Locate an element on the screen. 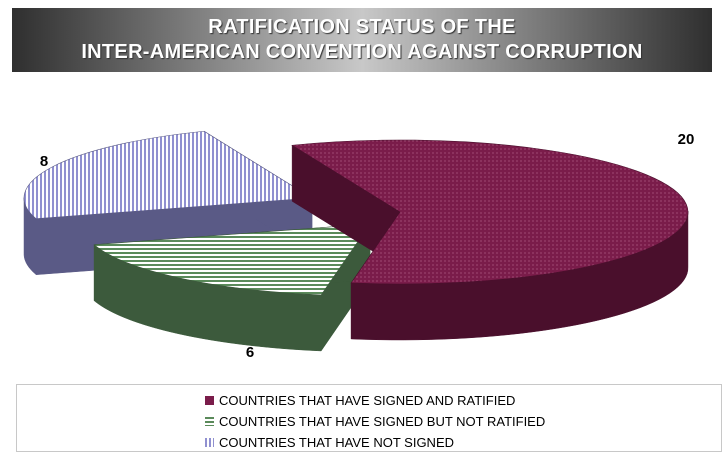 This screenshot has width=724, height=452. pie-slice-signed-not-ratified is located at coordinates (232, 287).